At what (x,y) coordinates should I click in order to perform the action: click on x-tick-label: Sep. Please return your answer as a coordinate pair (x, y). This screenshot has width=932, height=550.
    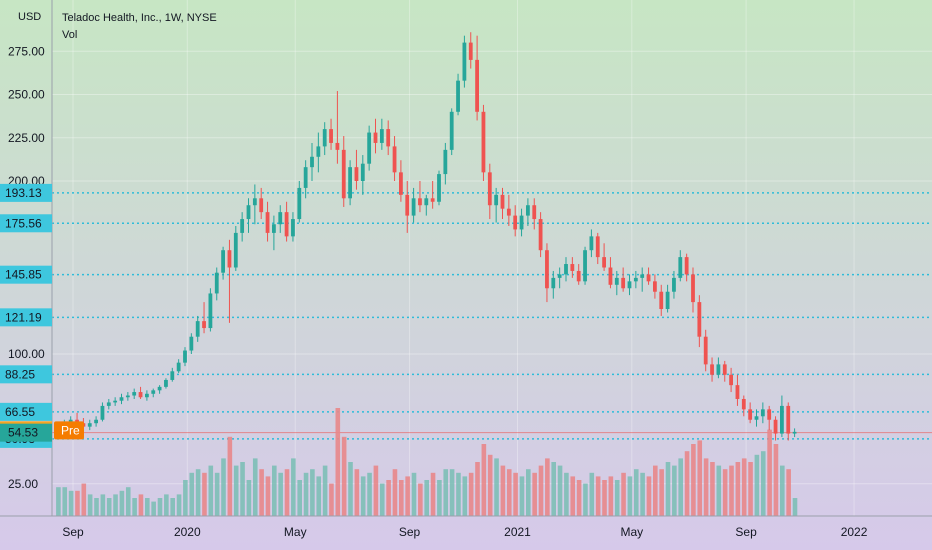
    Looking at the image, I should click on (73, 532).